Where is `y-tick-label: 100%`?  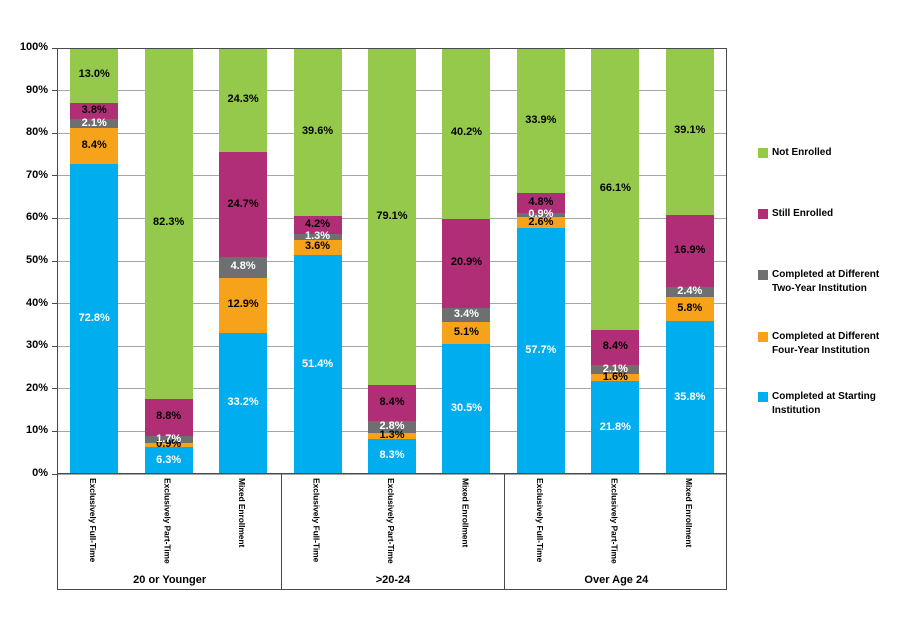
y-tick-label: 100% is located at coordinates (33, 47).